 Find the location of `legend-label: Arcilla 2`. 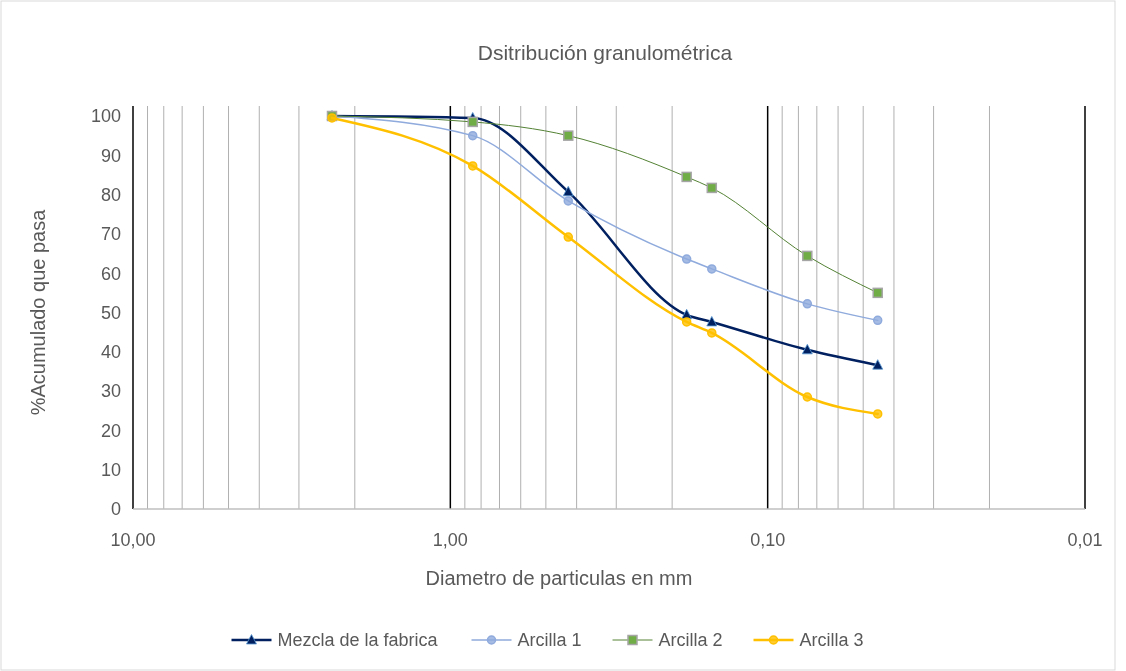

legend-label: Arcilla 2 is located at coordinates (690, 640).